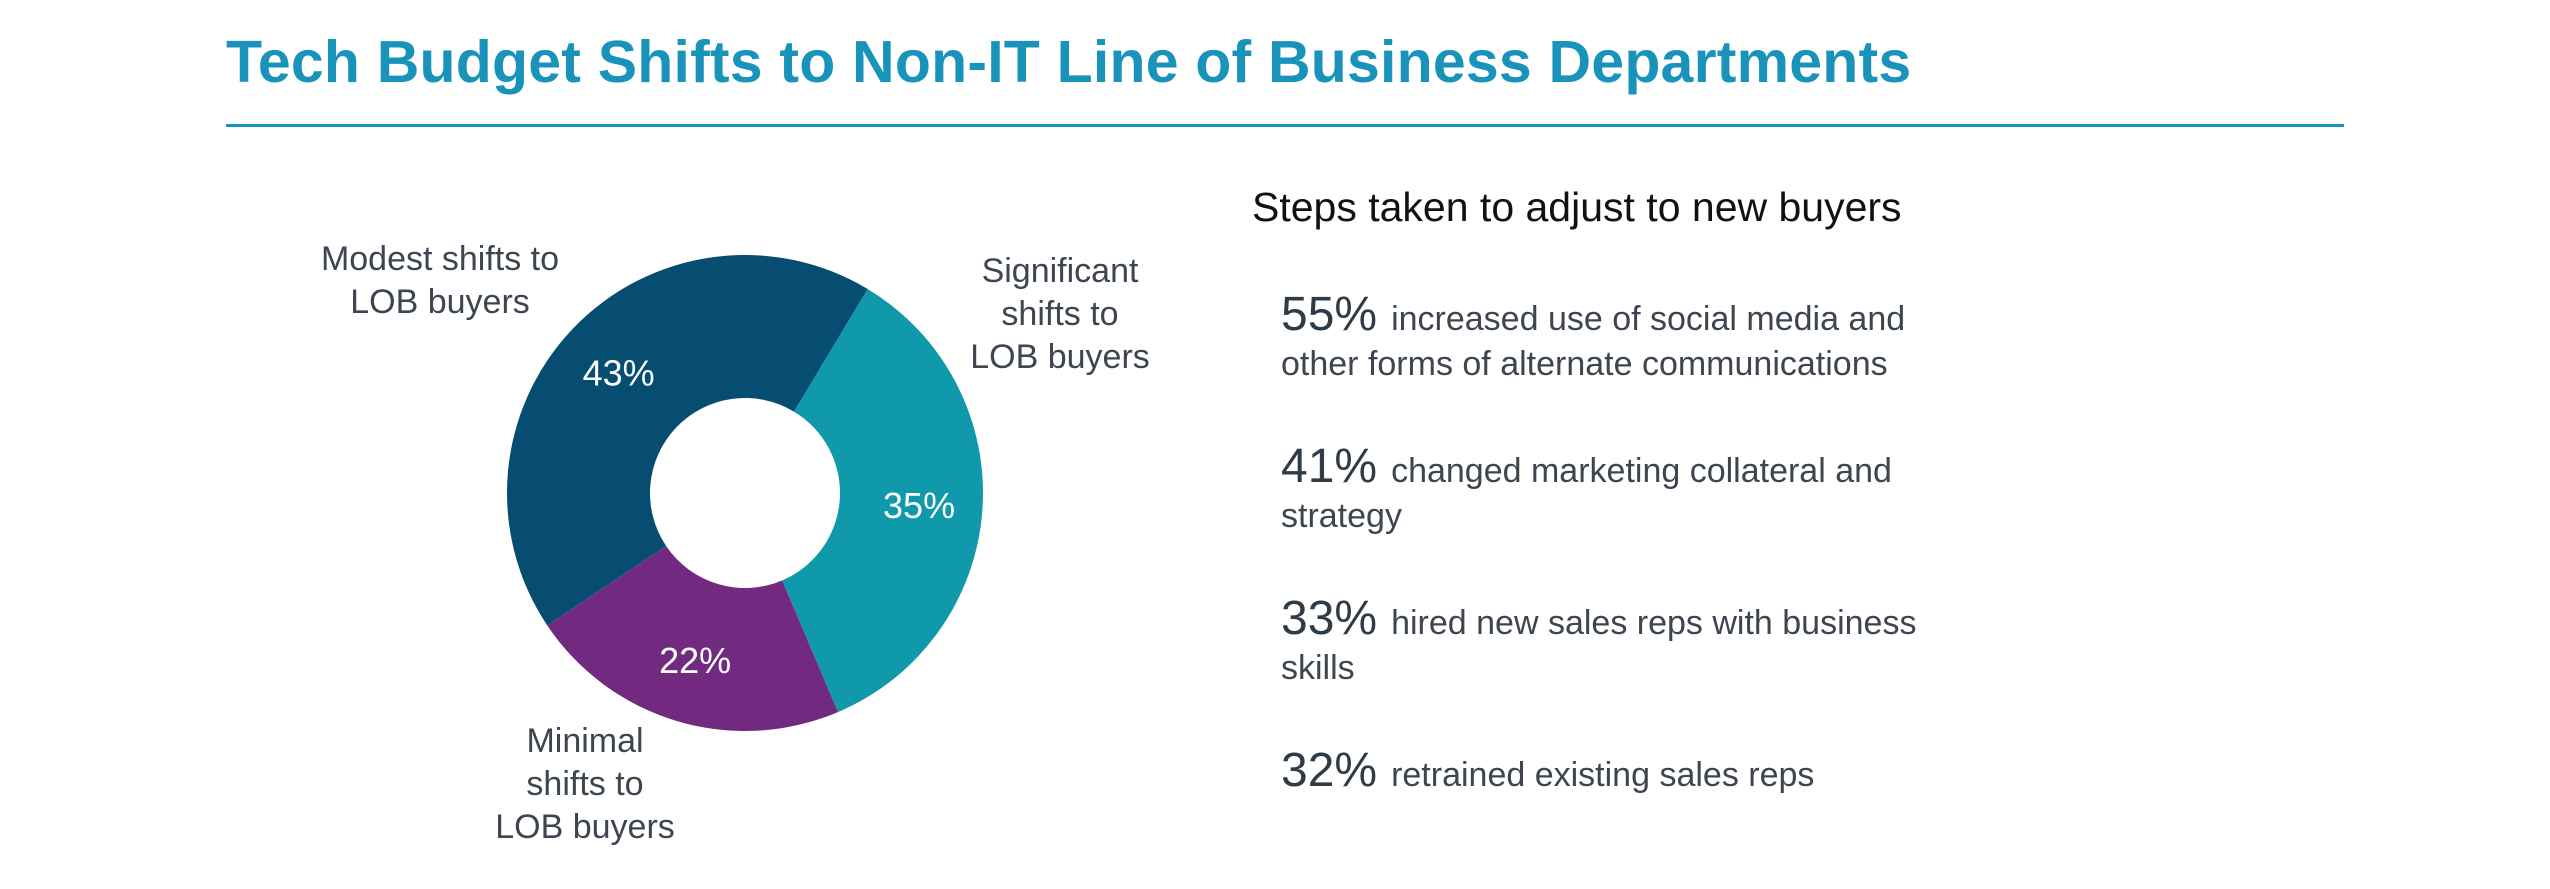 Image resolution: width=2550 pixels, height=889 pixels. I want to click on slice-label-minimal: Minimal shifts to LOB buyers, so click(585, 784).